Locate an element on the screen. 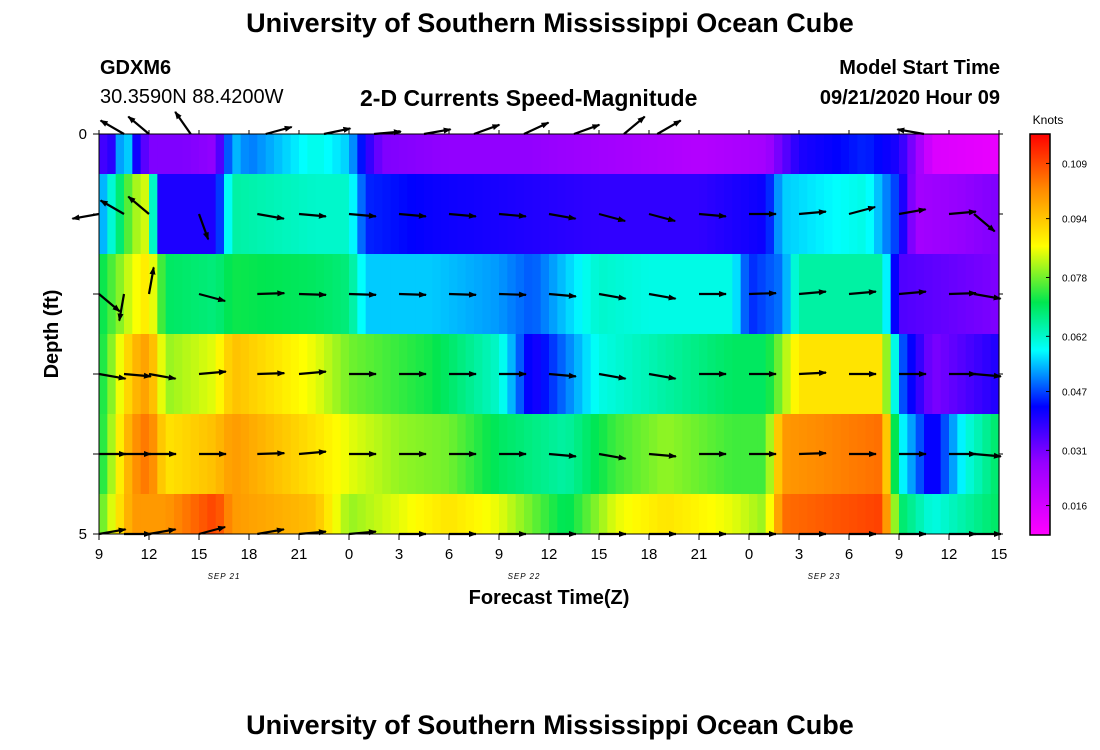 The width and height of the screenshot is (1100, 750). x-tick-label: 9 is located at coordinates (899, 554).